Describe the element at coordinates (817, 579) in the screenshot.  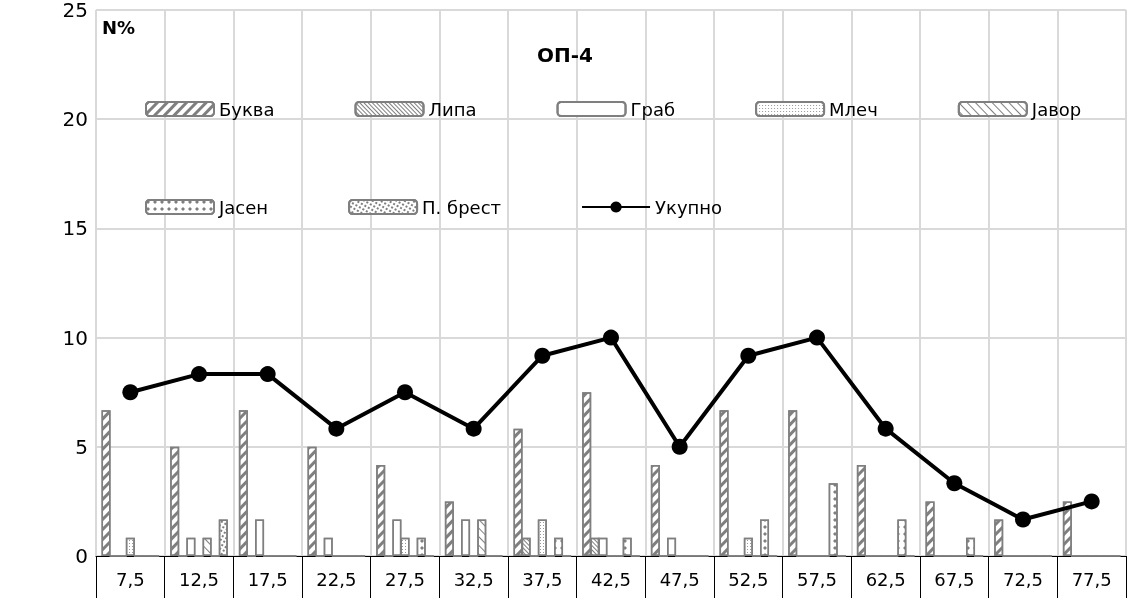
I see `x-tick-label: 57,5` at that location.